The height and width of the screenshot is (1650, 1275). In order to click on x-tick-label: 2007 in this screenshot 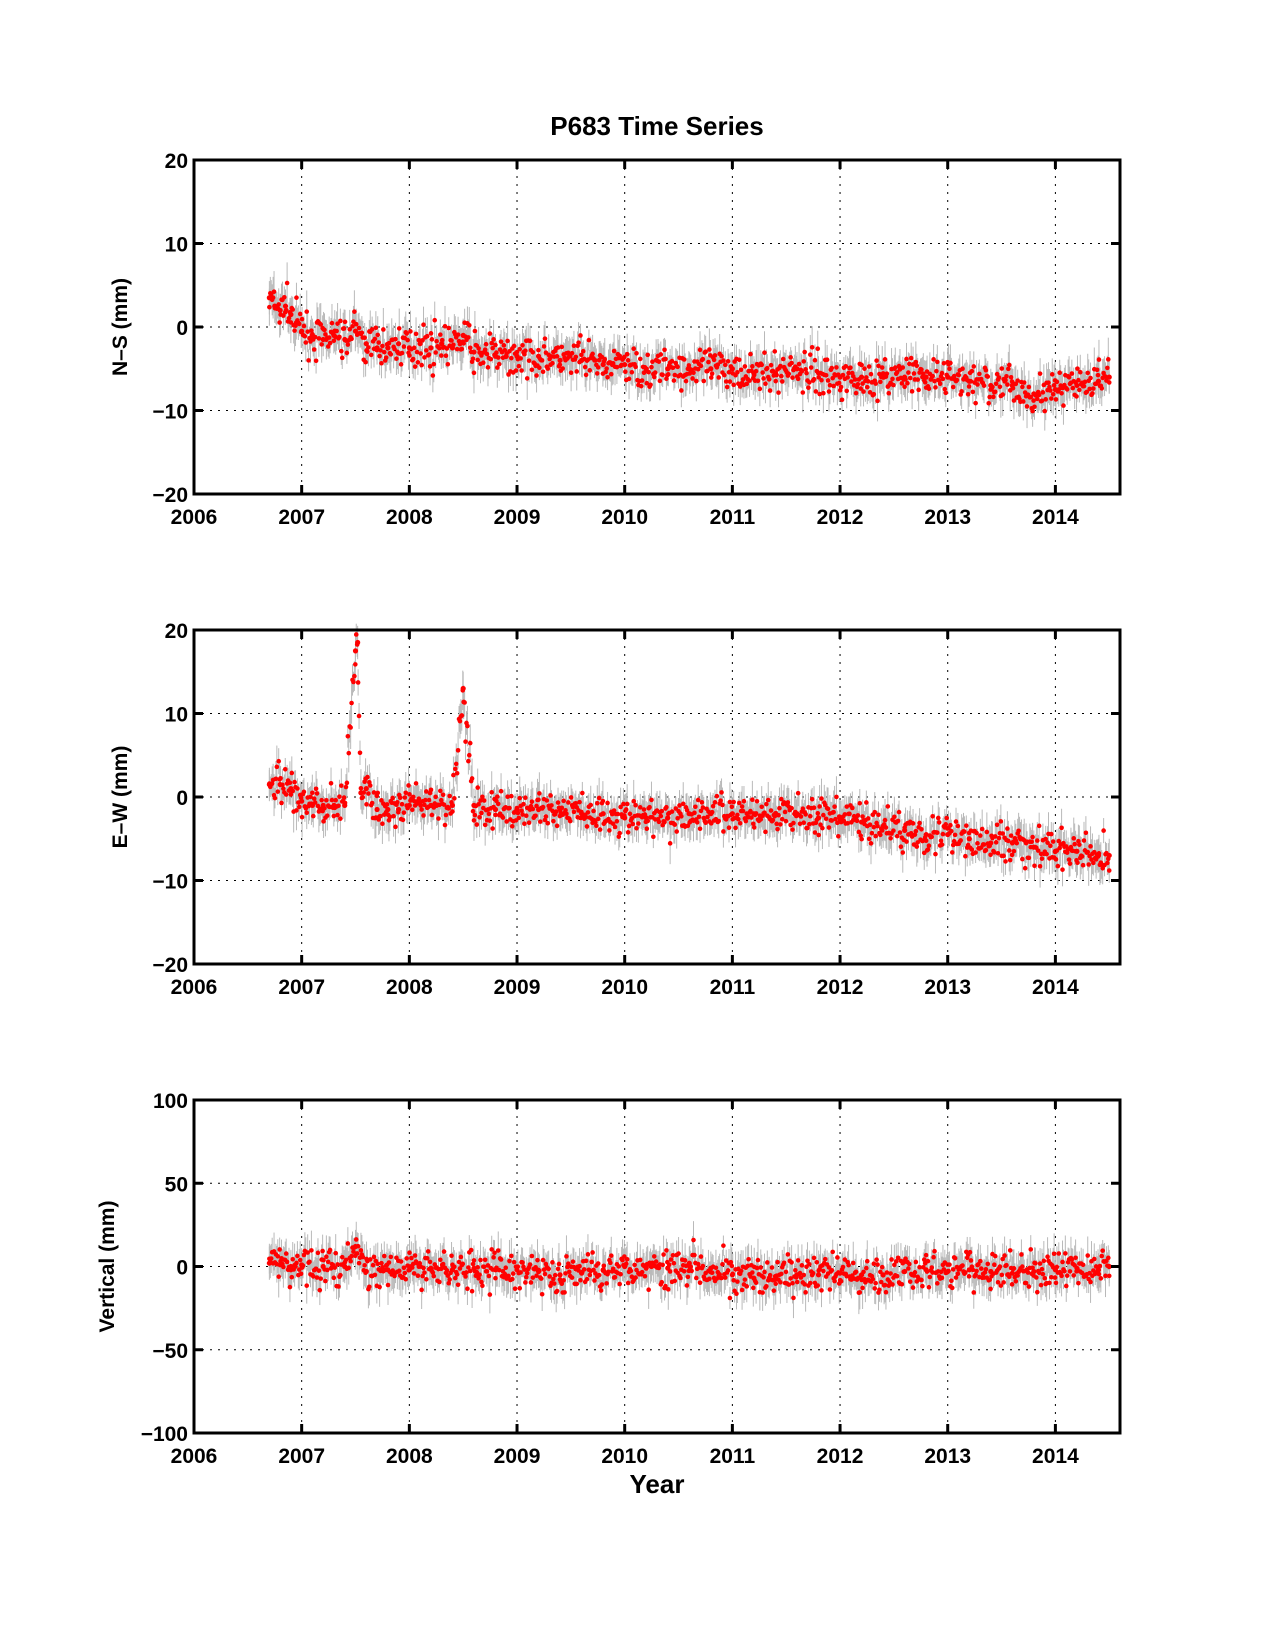, I will do `click(301, 517)`.